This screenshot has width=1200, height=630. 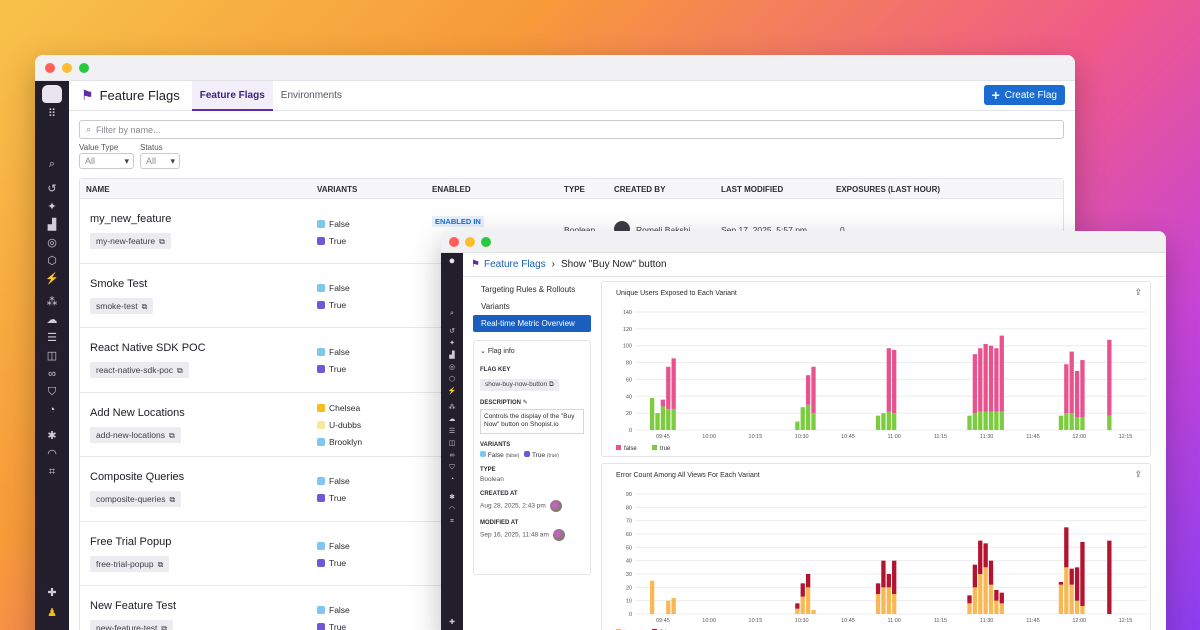 What do you see at coordinates (131, 219) in the screenshot?
I see `flag-name: my_new_feature` at bounding box center [131, 219].